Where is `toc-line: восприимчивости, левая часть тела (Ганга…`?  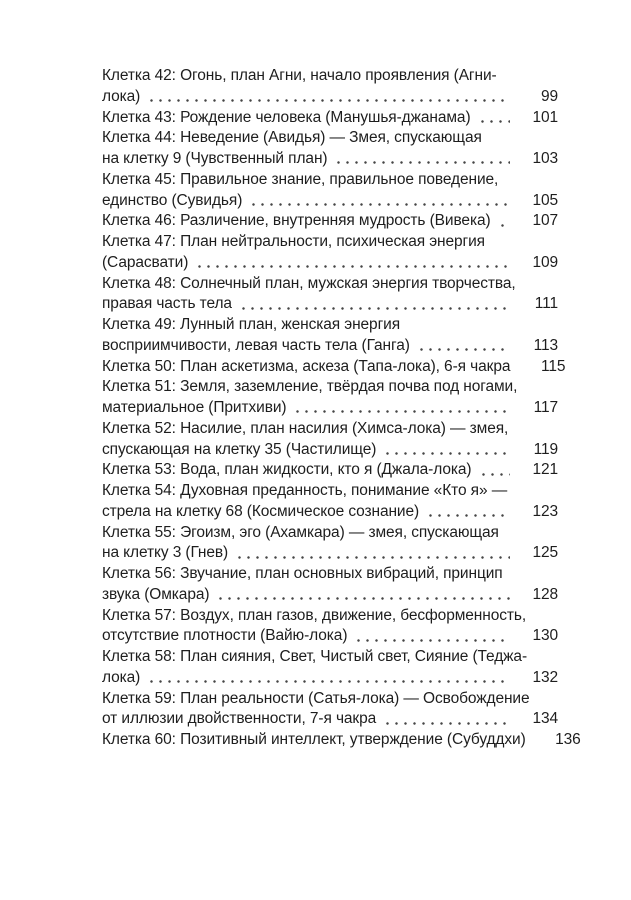 toc-line: восприимчивости, левая часть тела (Ганга… is located at coordinates (330, 346).